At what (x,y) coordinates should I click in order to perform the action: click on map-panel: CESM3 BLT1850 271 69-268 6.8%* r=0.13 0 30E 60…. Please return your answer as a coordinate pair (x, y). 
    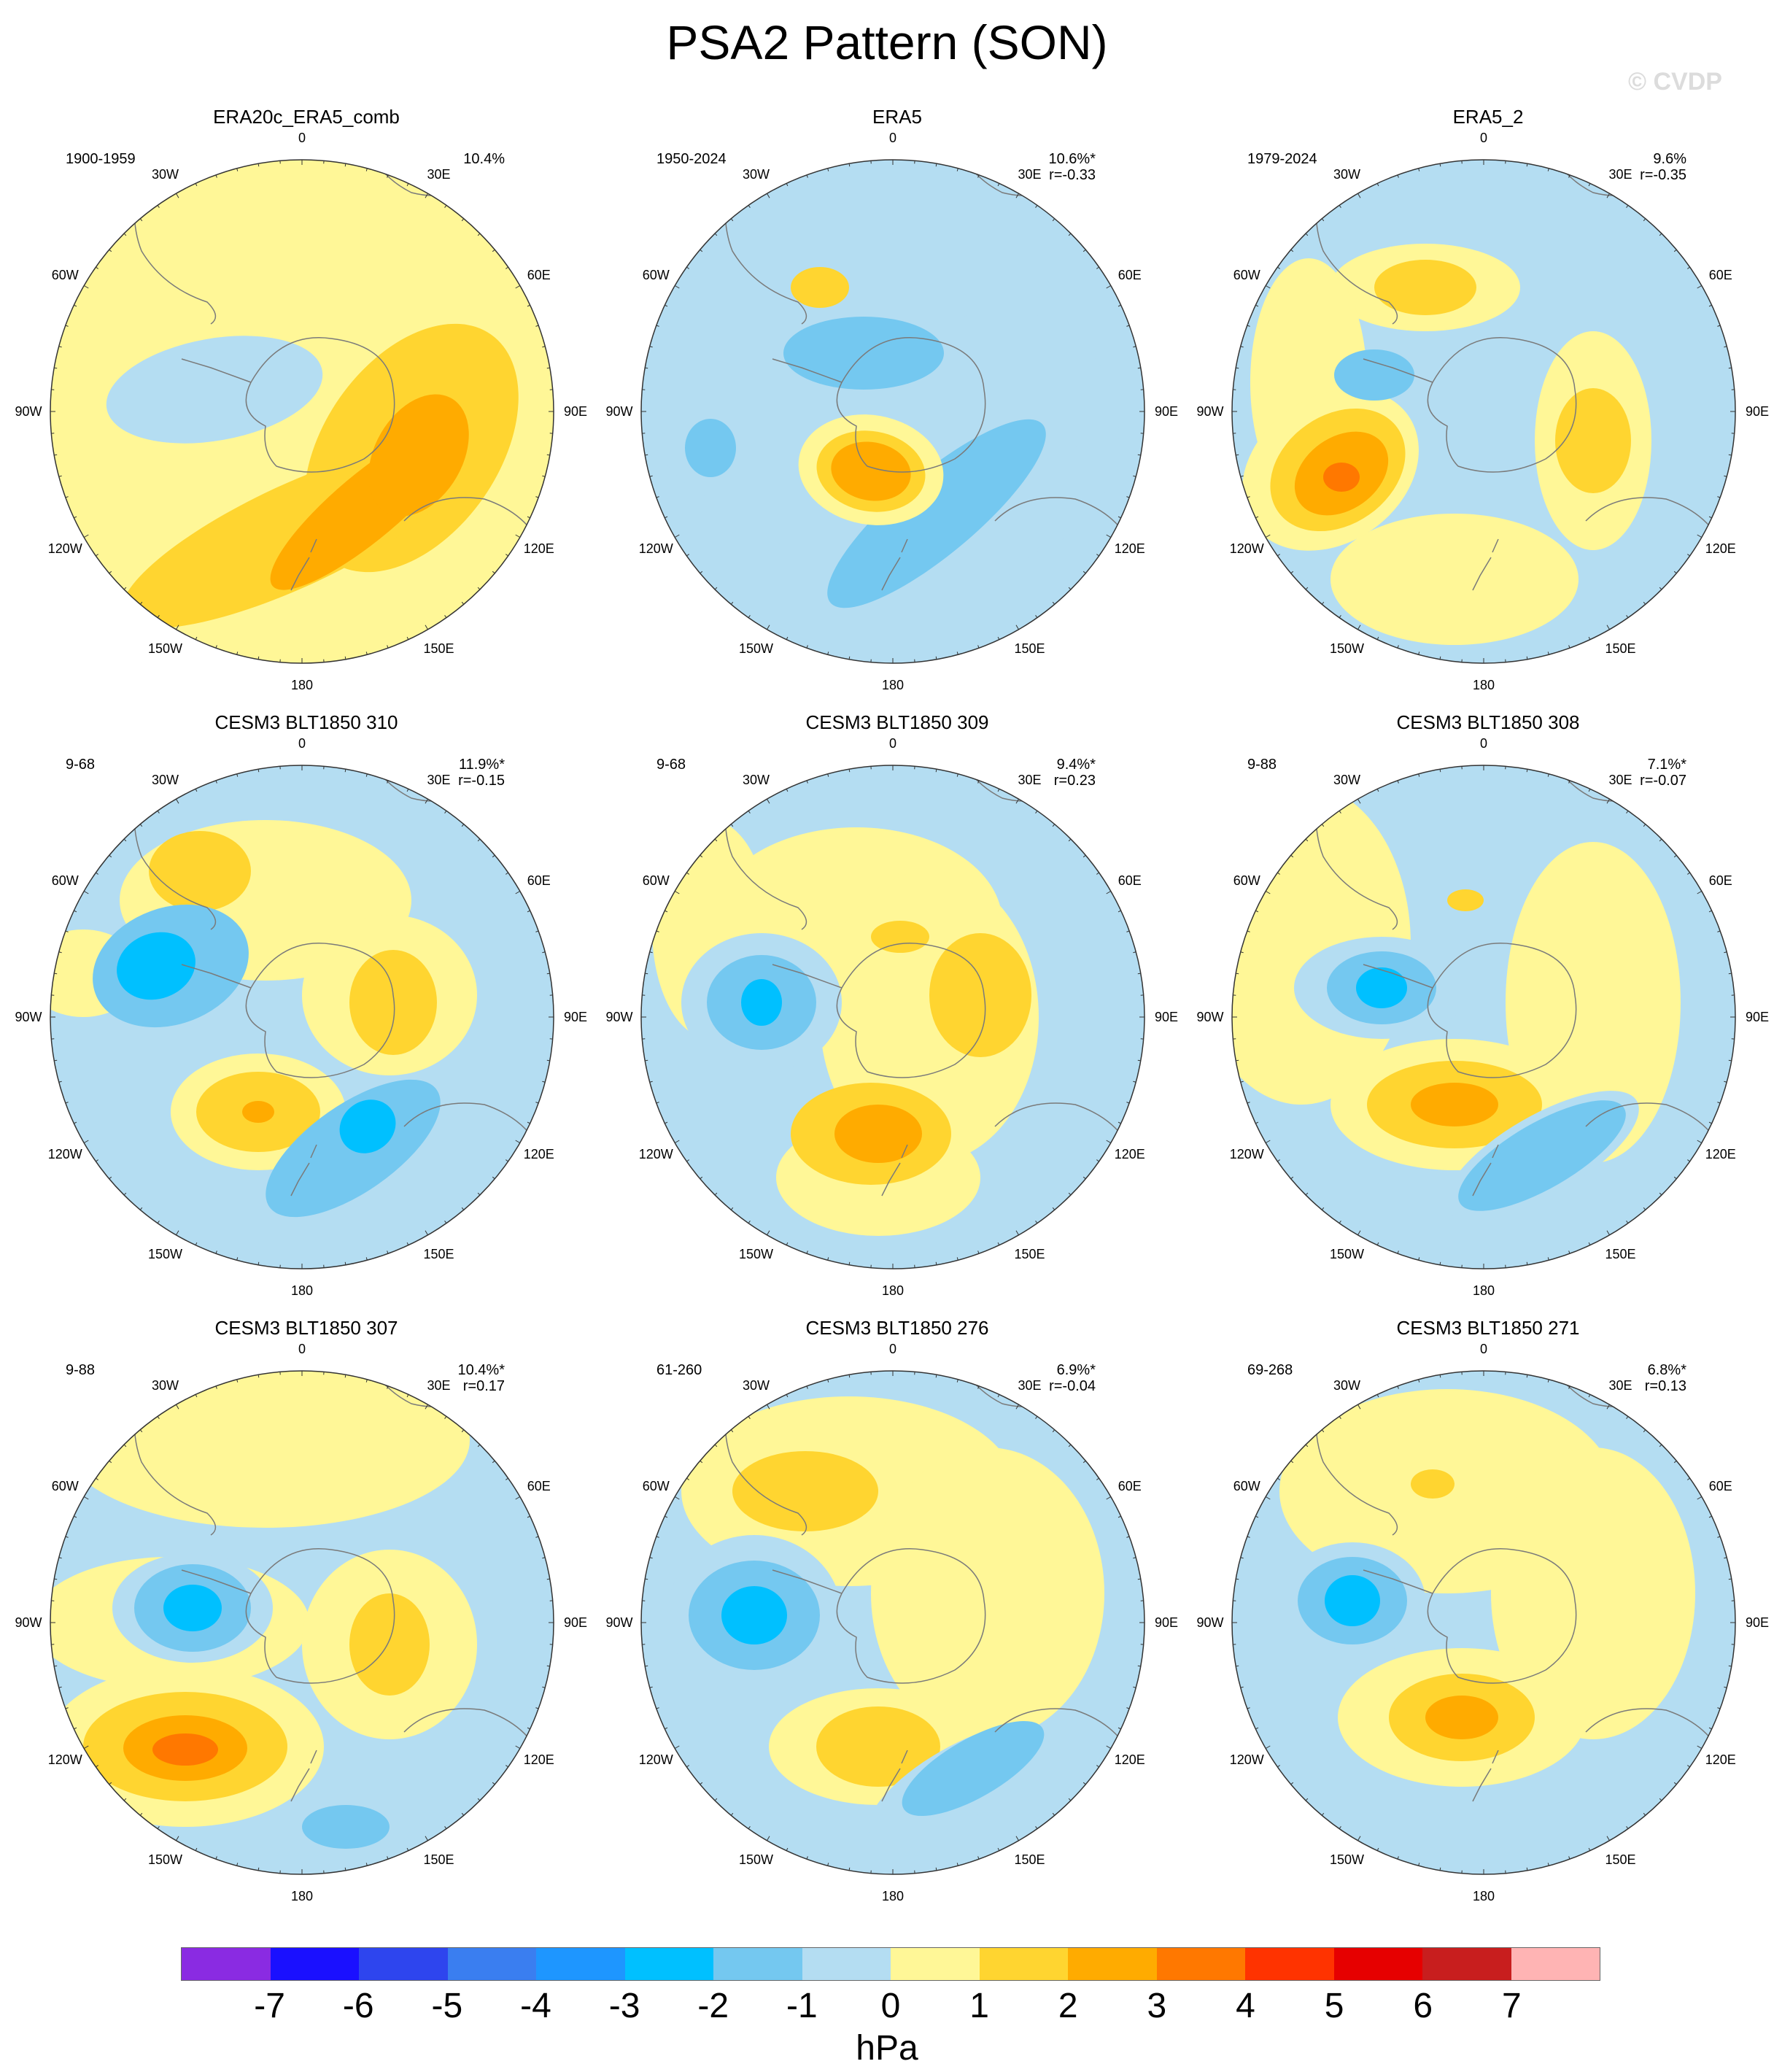
    Looking at the image, I should click on (1485, 1619).